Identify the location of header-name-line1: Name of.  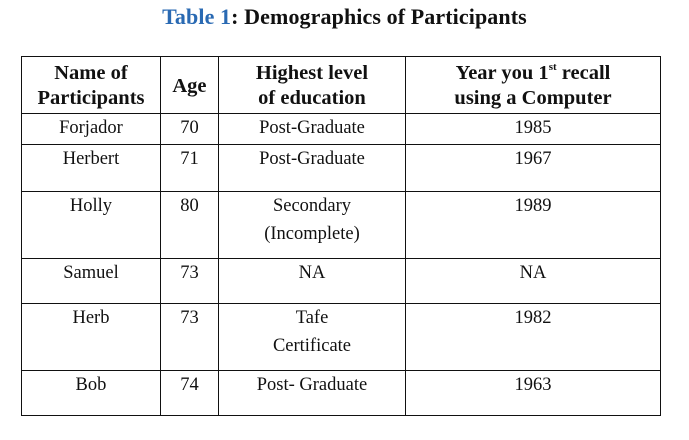
(91, 73).